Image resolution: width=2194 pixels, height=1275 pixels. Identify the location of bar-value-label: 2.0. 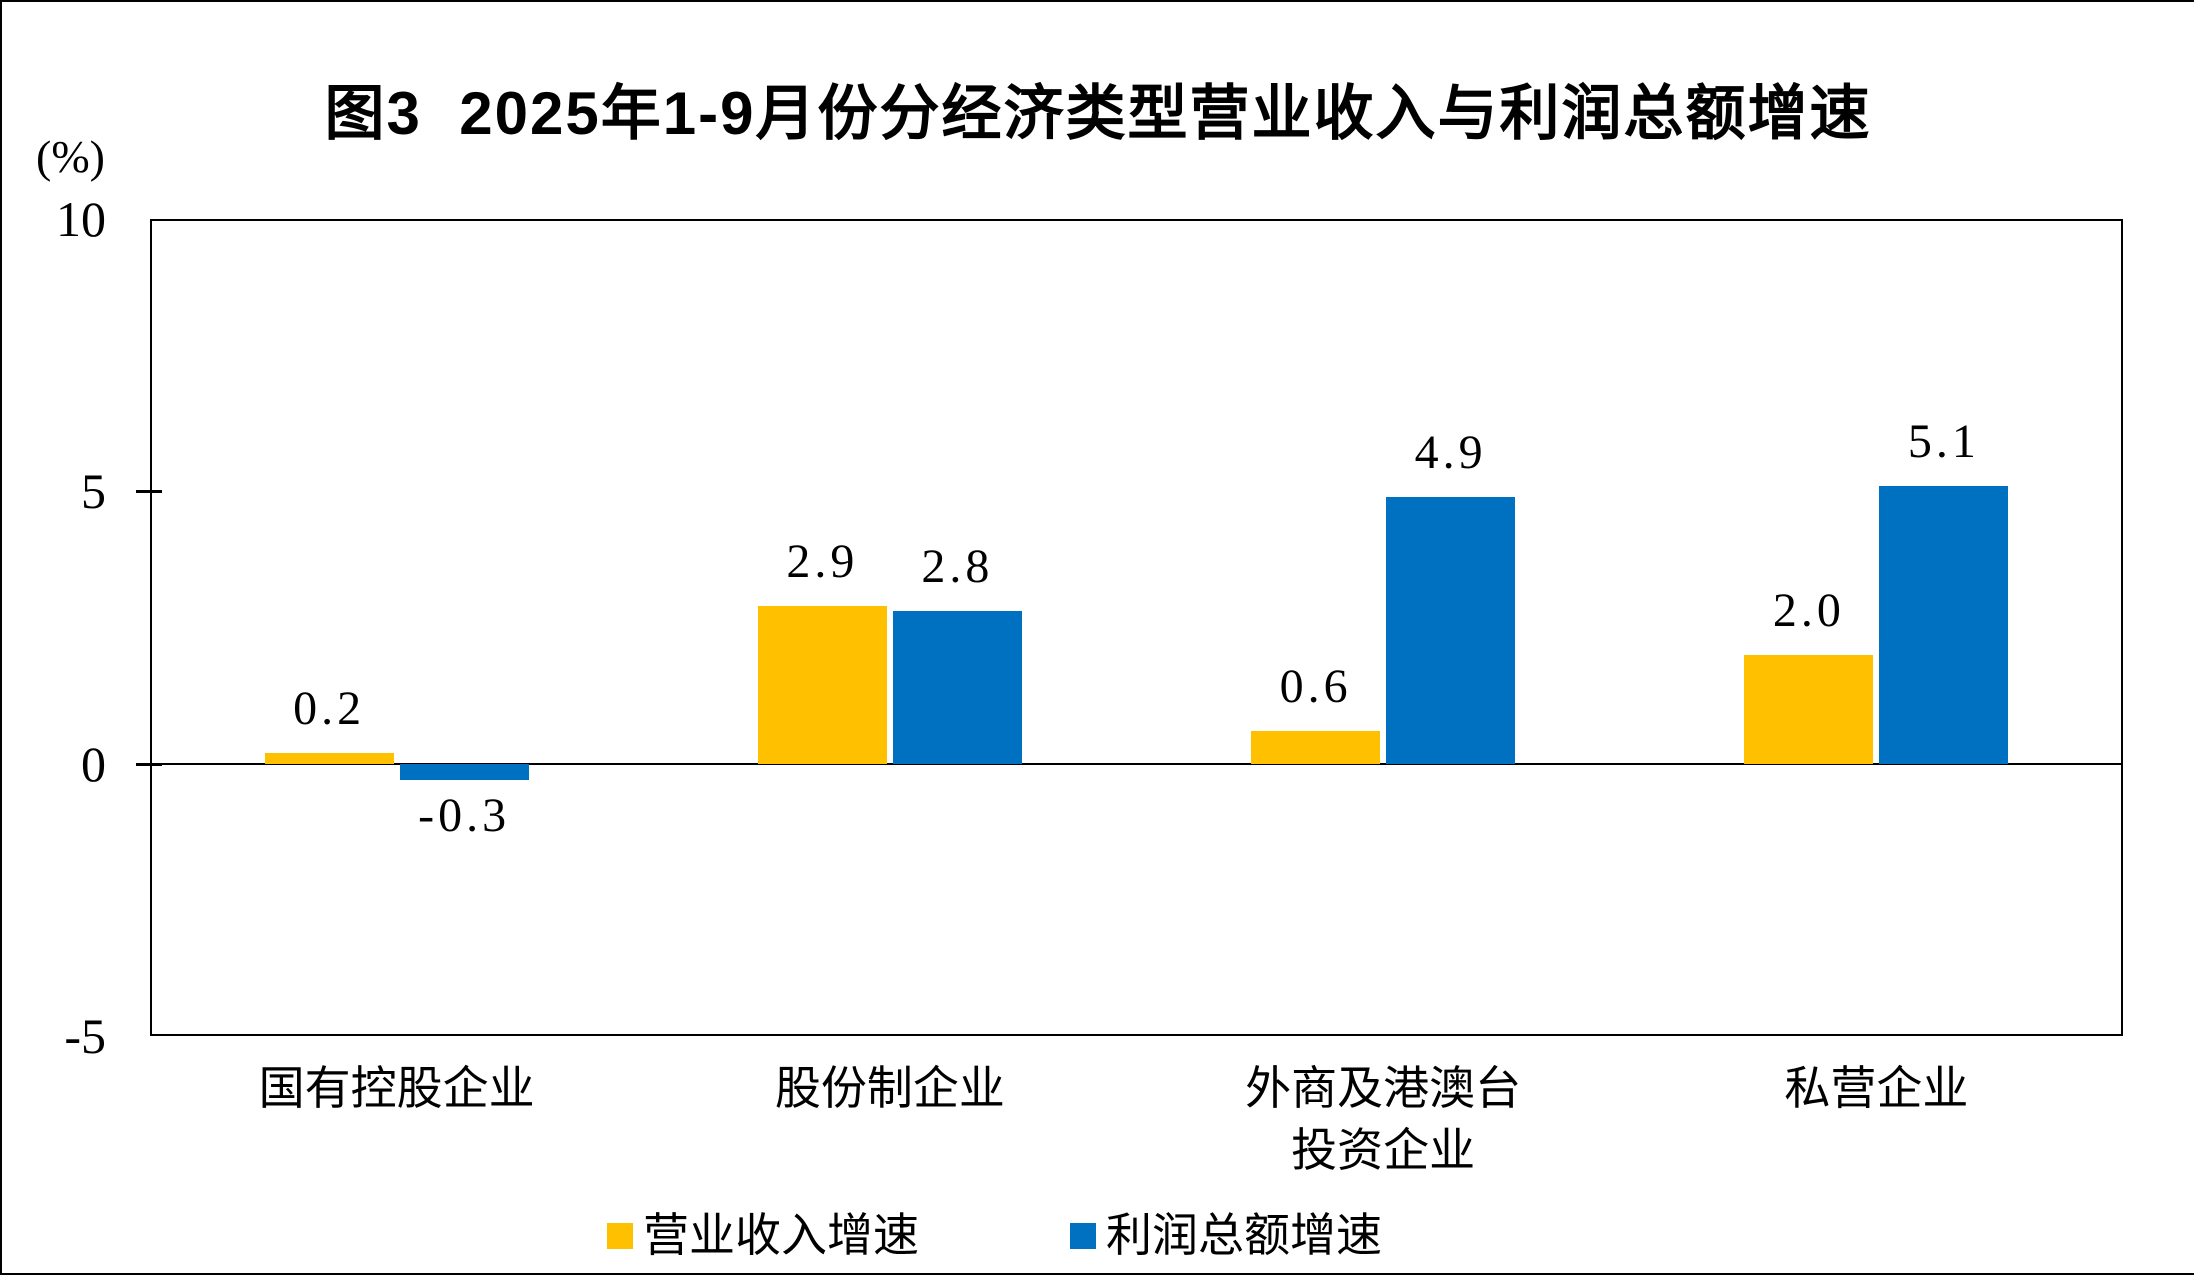
(1808, 610).